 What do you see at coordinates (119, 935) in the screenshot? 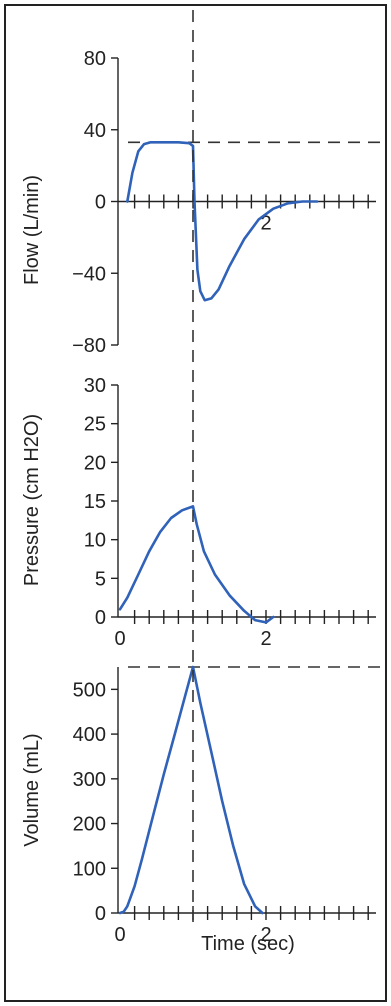
I see `volume-x-tick-label: 0` at bounding box center [119, 935].